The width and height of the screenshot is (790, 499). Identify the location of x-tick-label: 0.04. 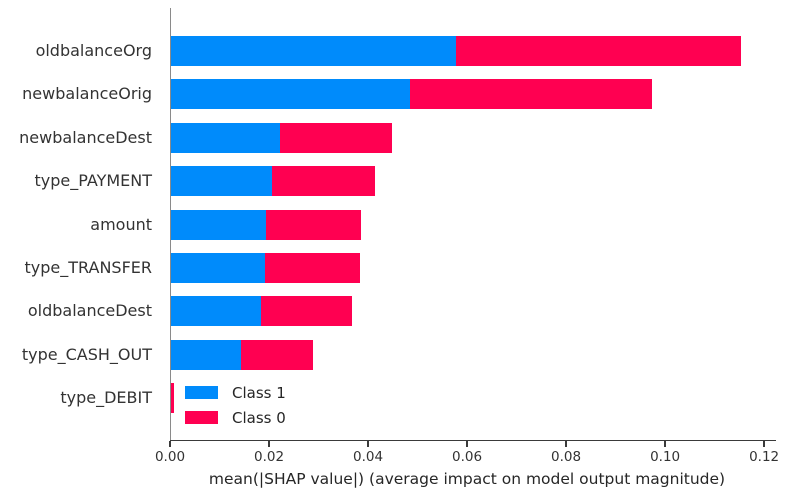
(368, 457).